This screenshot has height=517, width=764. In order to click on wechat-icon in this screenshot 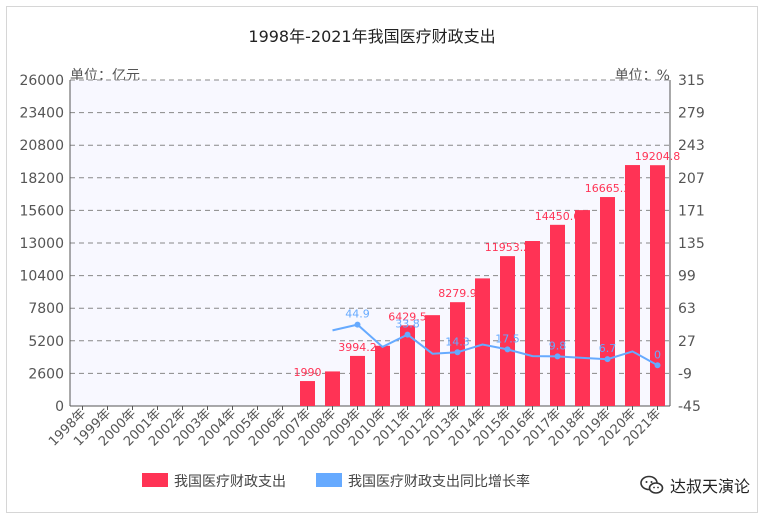, I will do `click(652, 484)`.